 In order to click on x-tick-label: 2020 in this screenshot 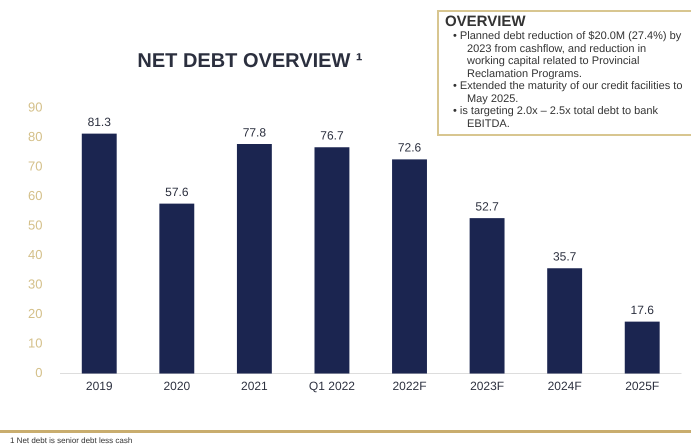, I will do `click(176, 386)`.